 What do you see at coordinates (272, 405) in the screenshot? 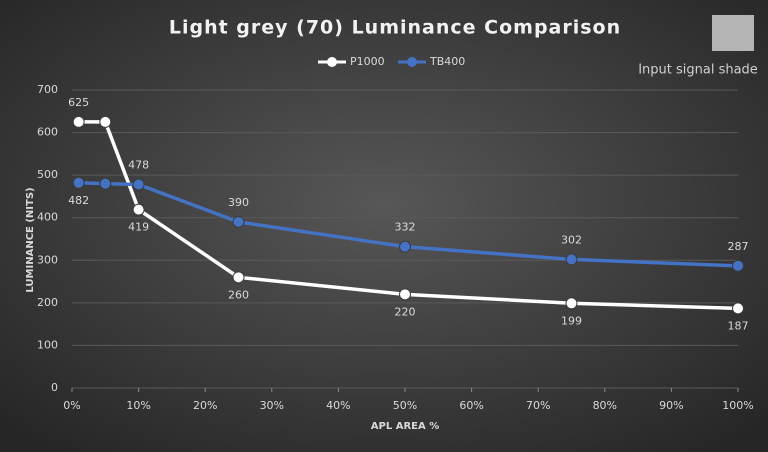
I see `x-tick-label: 30%` at bounding box center [272, 405].